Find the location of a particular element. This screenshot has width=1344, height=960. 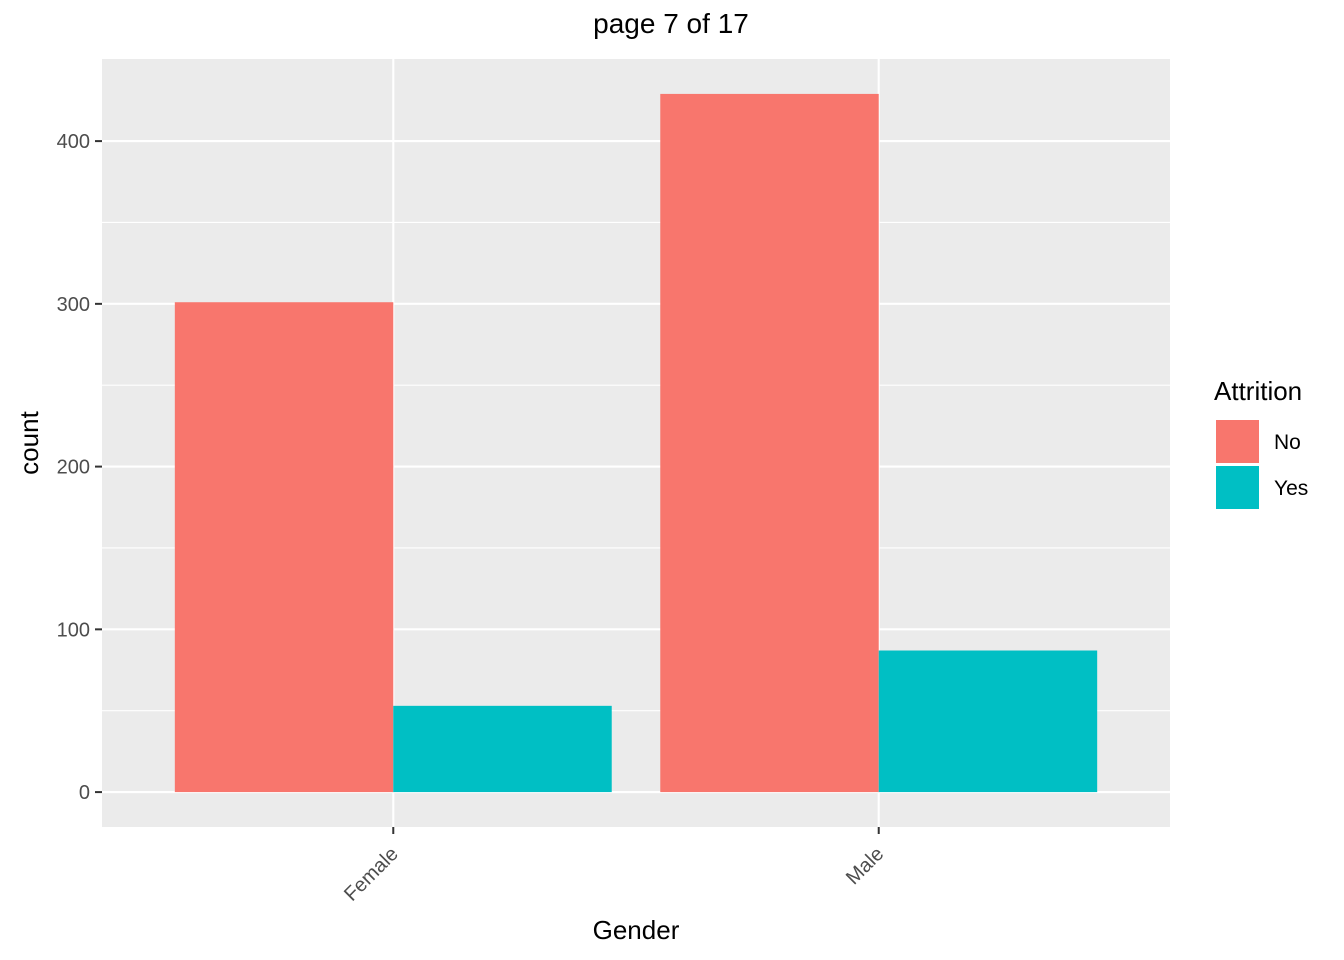

legend-key-yes is located at coordinates (1237, 487).